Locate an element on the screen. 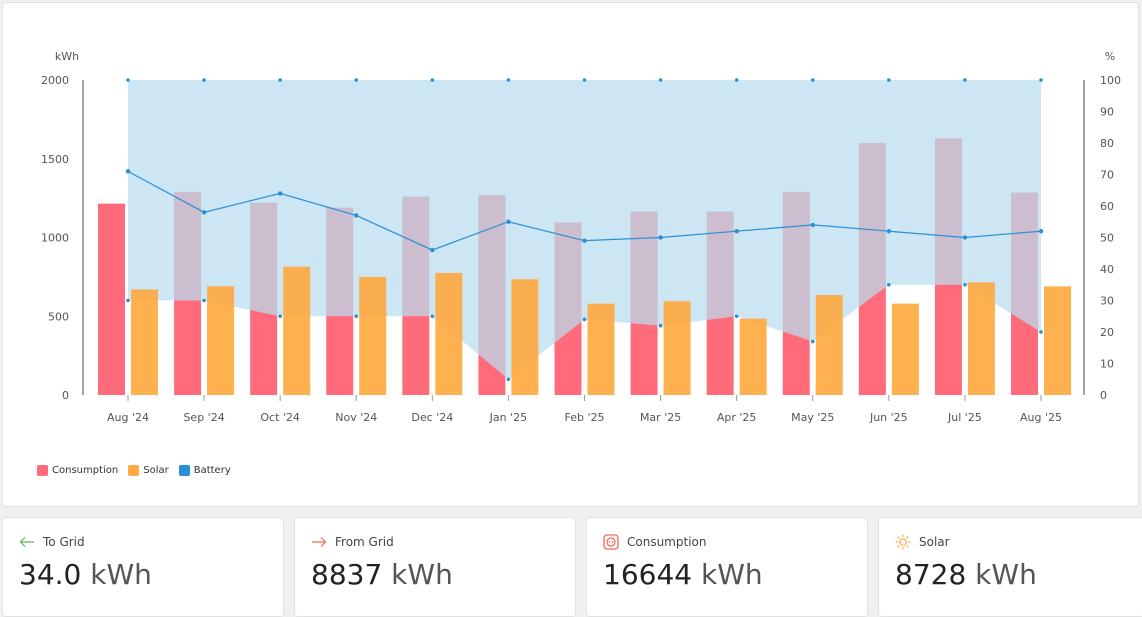 The width and height of the screenshot is (1142, 617). legend-label-consumption: Consumption is located at coordinates (85, 470).